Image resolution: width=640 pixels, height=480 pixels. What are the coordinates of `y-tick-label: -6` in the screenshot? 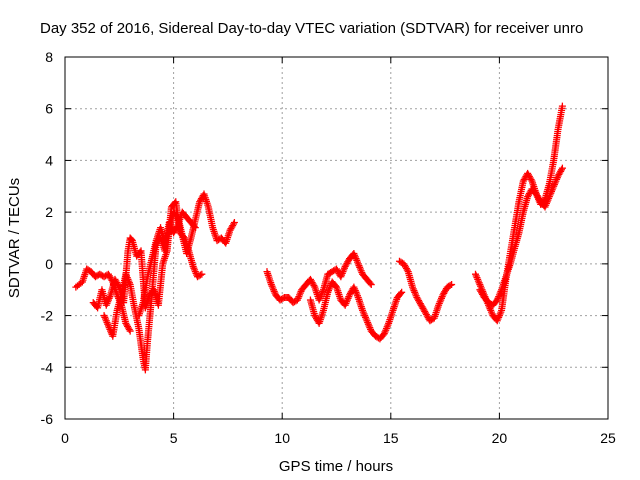 It's located at (47, 419).